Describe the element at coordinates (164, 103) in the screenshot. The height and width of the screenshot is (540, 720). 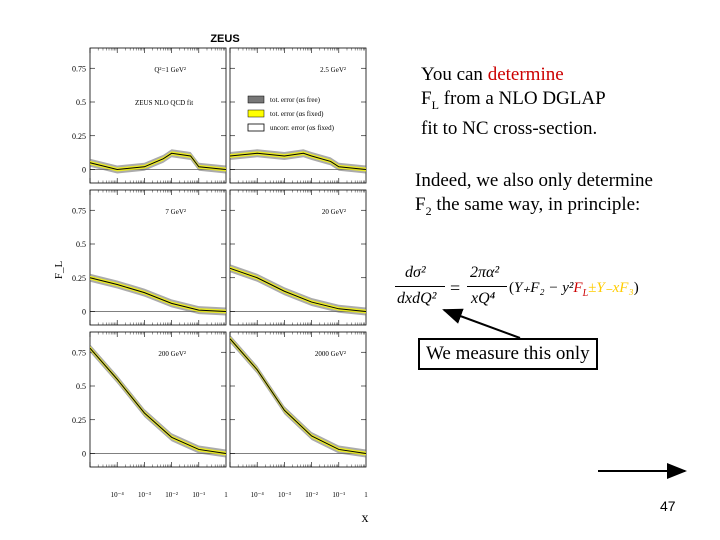
I see `legend-title: ZEUS NLO QCD fit` at that location.